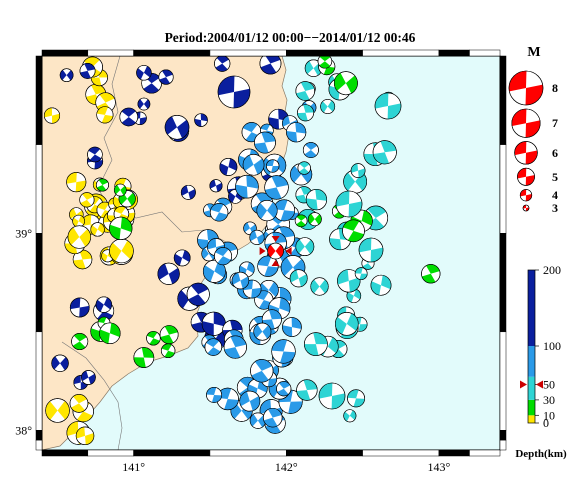 The height and width of the screenshot is (500, 580). I want to click on latitude-tick-label: 38°, so click(23, 430).